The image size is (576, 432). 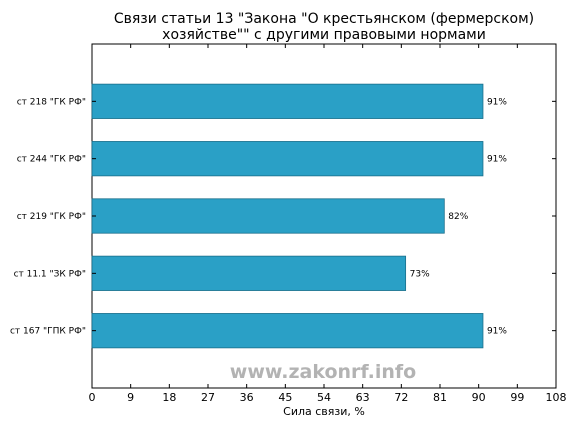 I want to click on x-axis-label: Сила связи, %, so click(x=324, y=411).